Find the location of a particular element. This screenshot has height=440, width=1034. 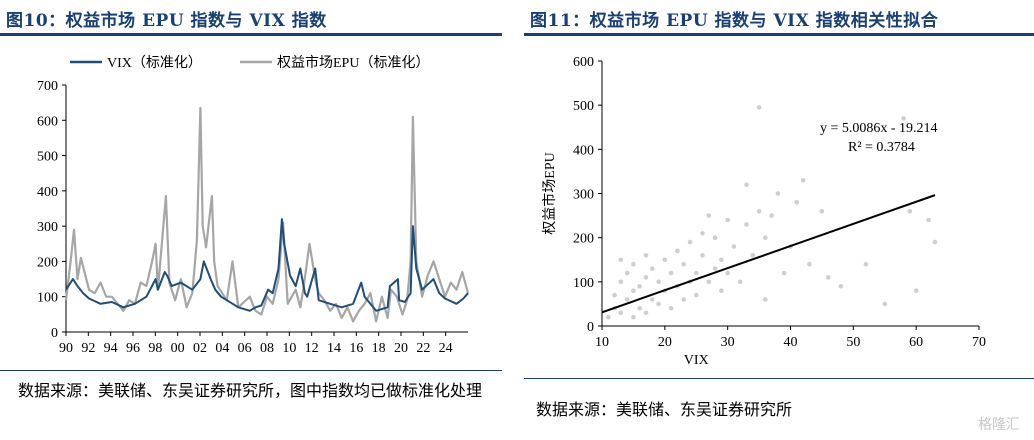

fit-equation: y = 5.0086x - 19.214 is located at coordinates (879, 128).